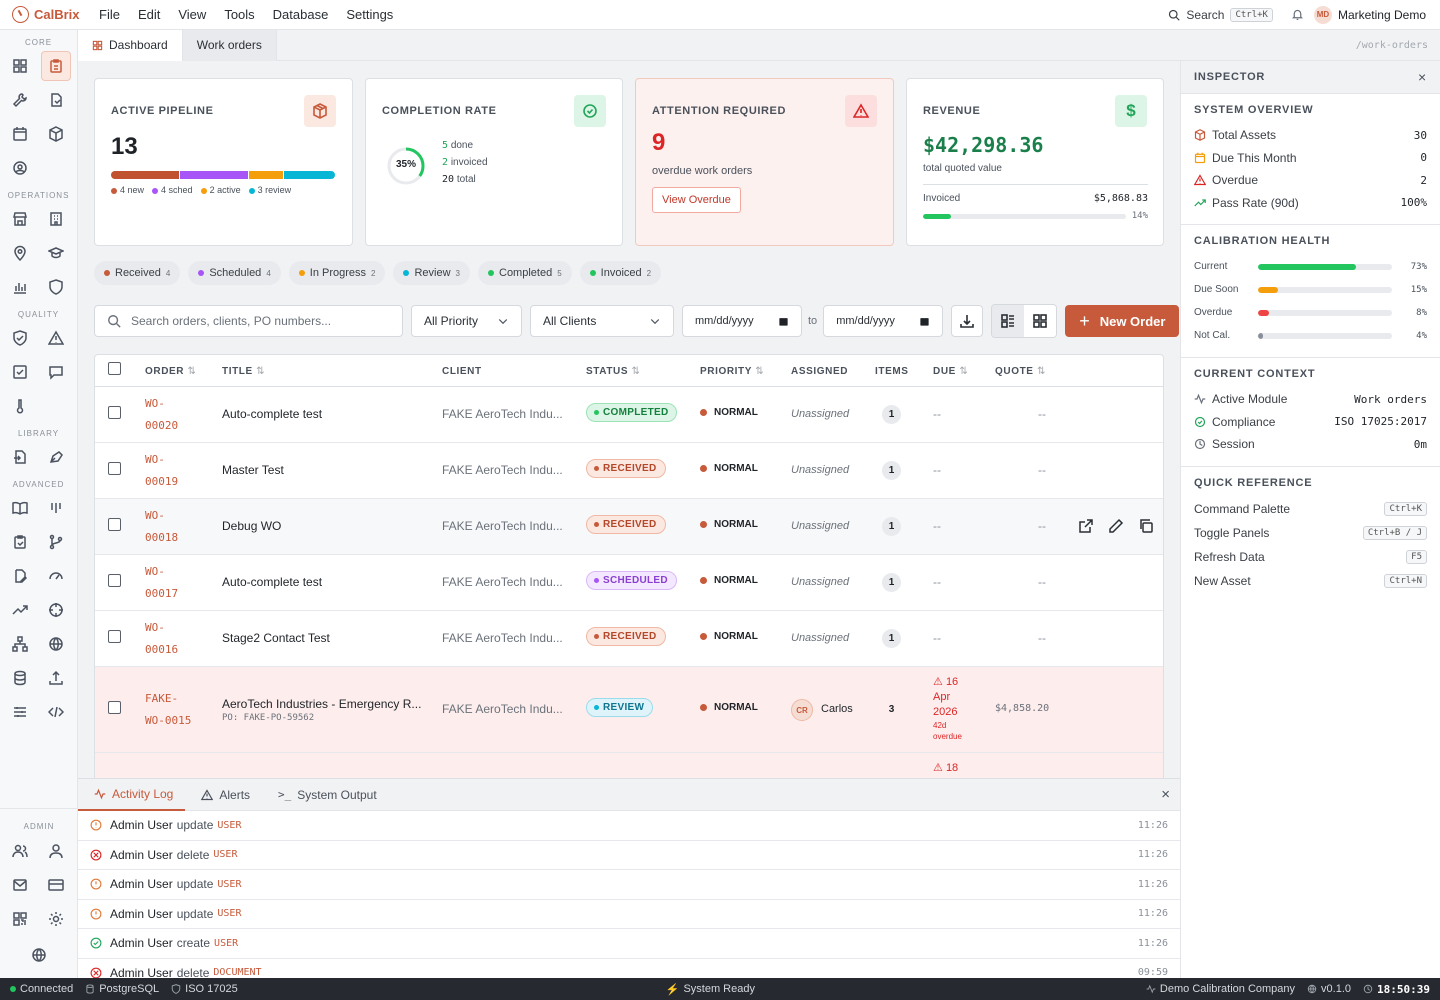  What do you see at coordinates (56, 919) in the screenshot?
I see `settings-gear-icon` at bounding box center [56, 919].